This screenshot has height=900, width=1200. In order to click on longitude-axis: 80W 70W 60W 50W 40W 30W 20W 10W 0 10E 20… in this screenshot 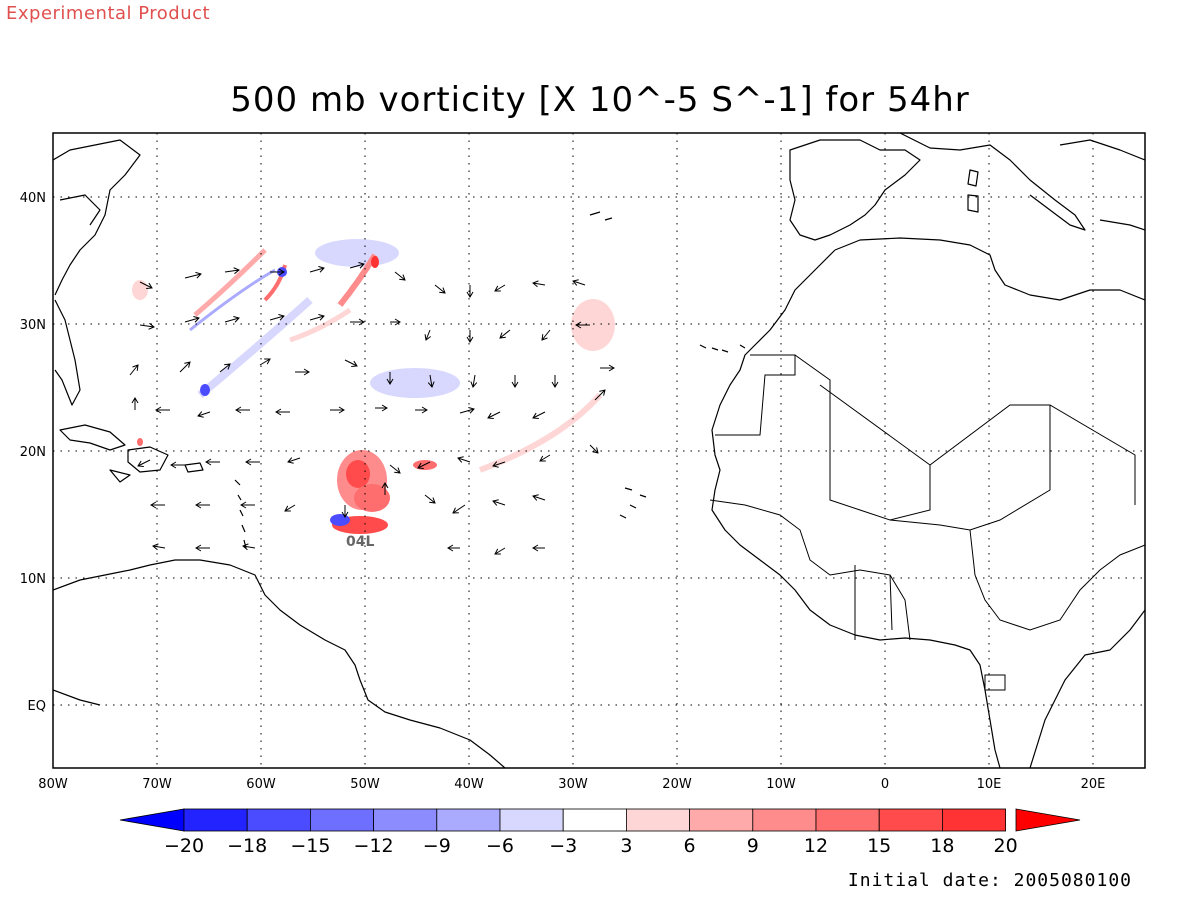, I will do `click(571, 784)`.